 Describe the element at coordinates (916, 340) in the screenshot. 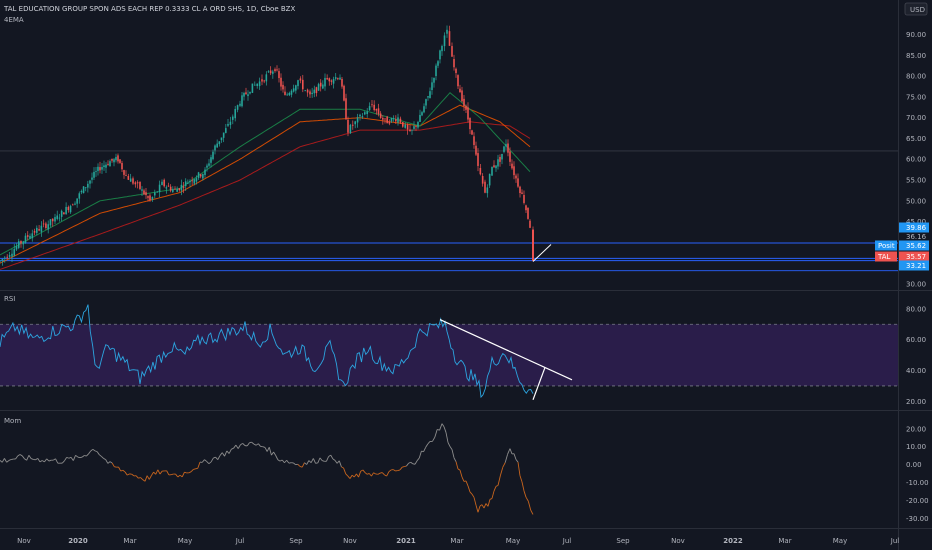

I see `rsi-axis-tick: 60.00` at that location.